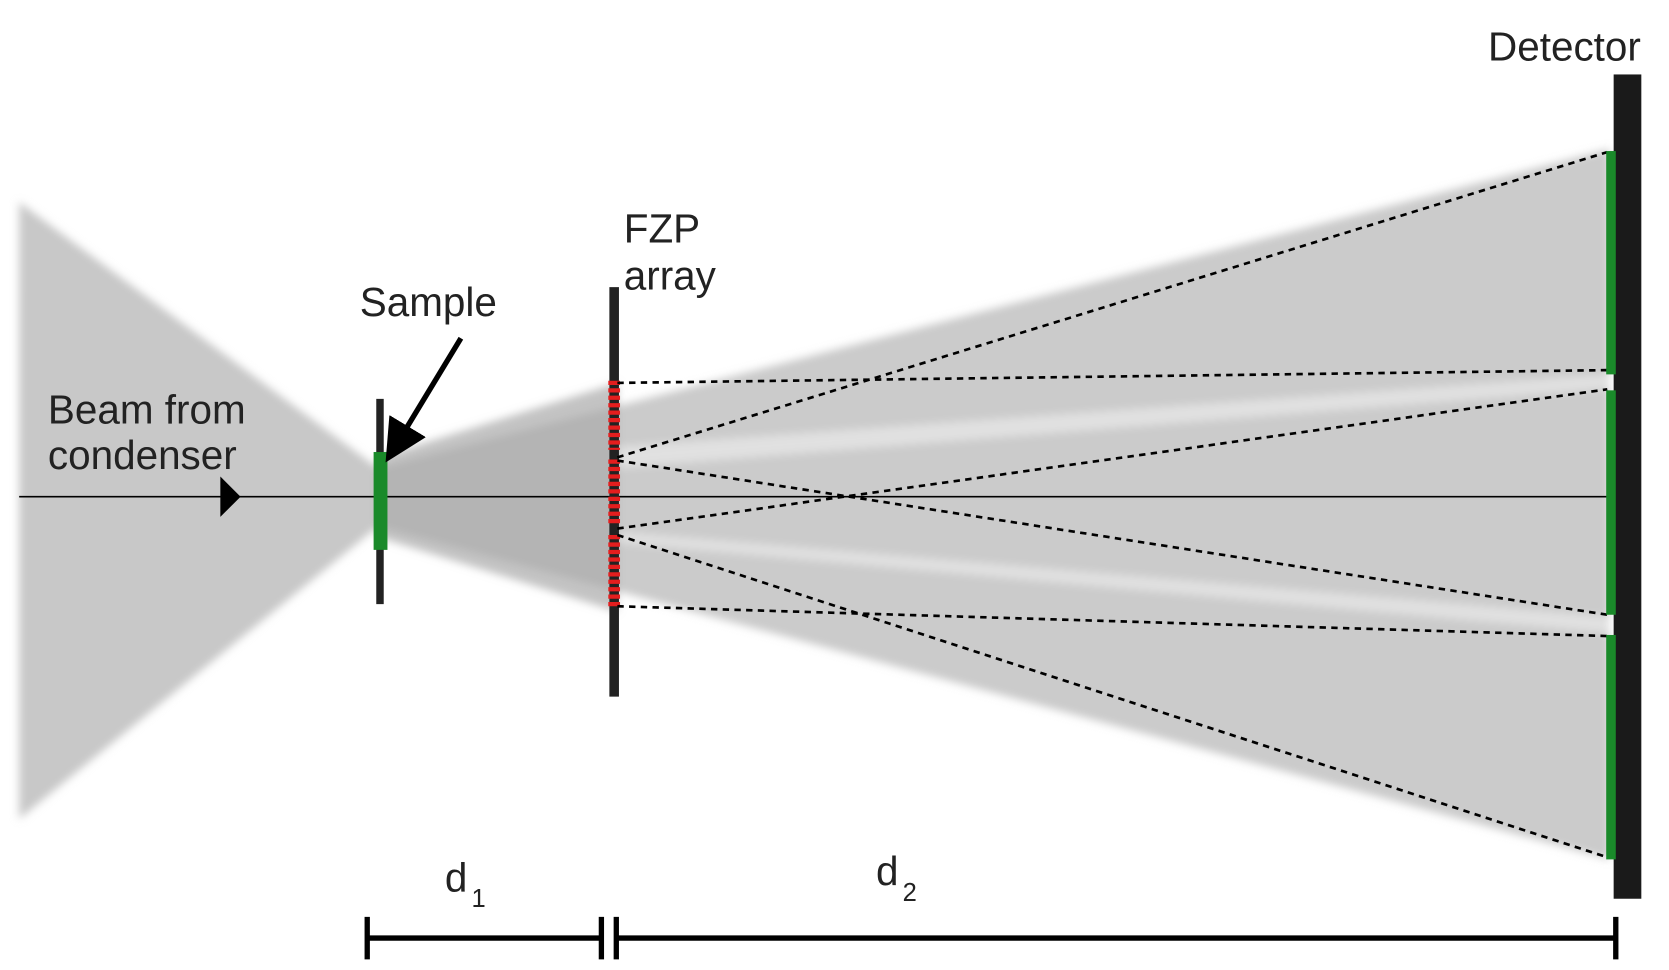  What do you see at coordinates (230, 496) in the screenshot?
I see `beam-arrowhead` at bounding box center [230, 496].